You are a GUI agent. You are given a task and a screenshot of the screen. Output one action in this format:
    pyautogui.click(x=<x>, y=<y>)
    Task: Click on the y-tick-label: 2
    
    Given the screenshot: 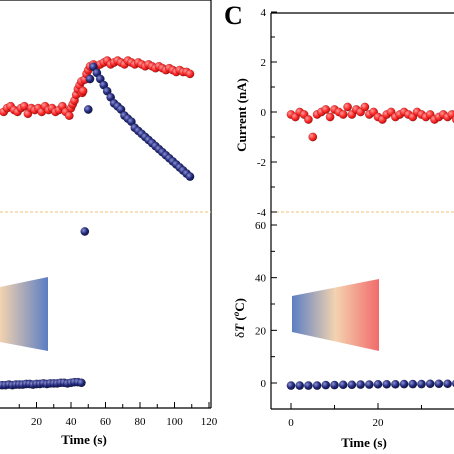 What is the action you would take?
    pyautogui.click(x=264, y=63)
    